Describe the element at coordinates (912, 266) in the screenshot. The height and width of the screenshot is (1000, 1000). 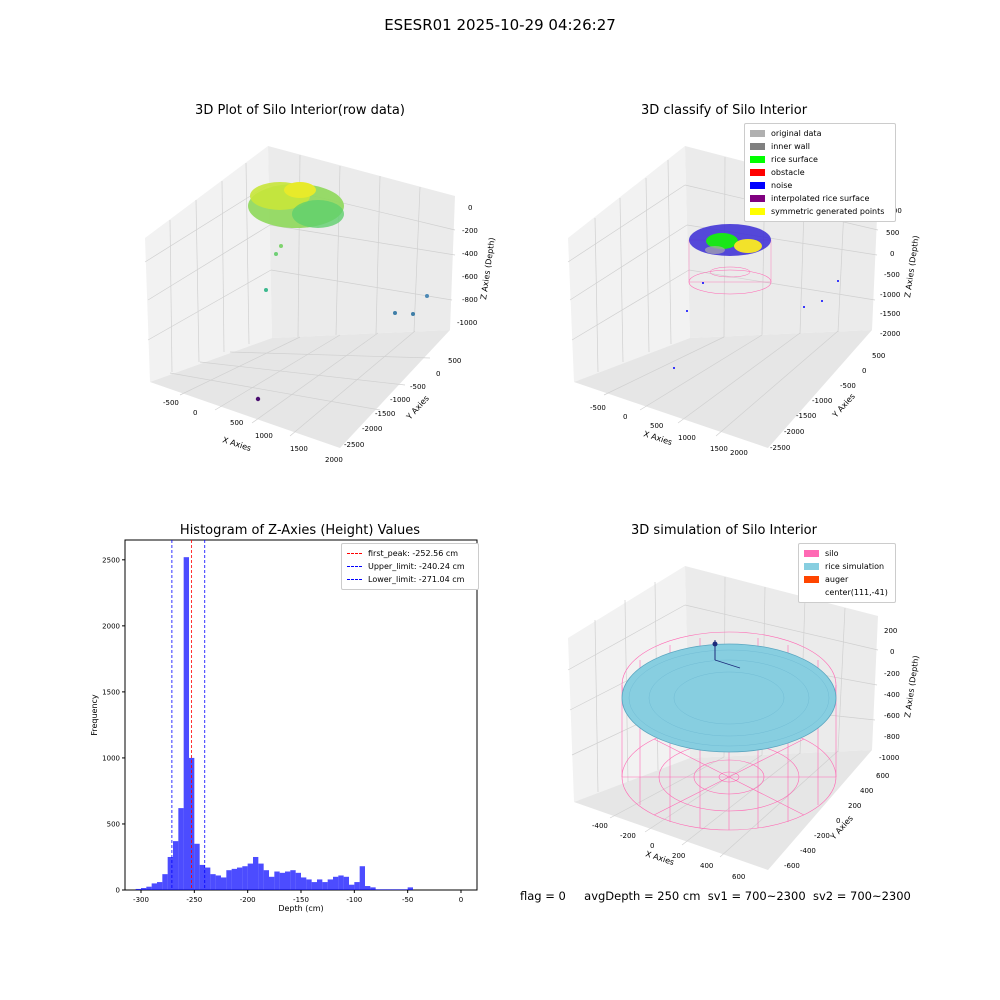
I see `classify-z-label: Z Axies (Depth)` at that location.